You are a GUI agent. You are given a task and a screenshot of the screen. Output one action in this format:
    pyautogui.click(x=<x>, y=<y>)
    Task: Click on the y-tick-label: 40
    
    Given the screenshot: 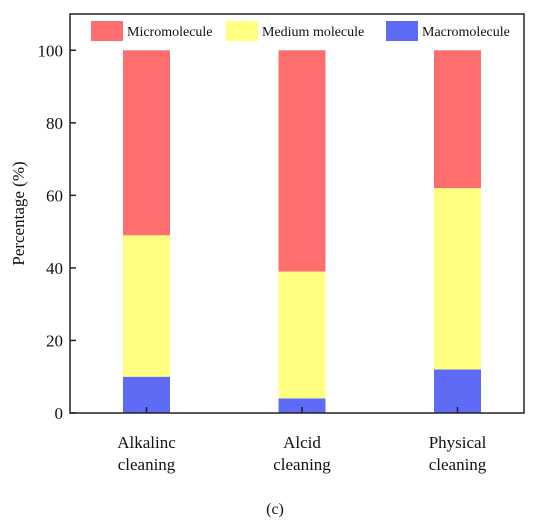 What is the action you would take?
    pyautogui.click(x=54, y=268)
    